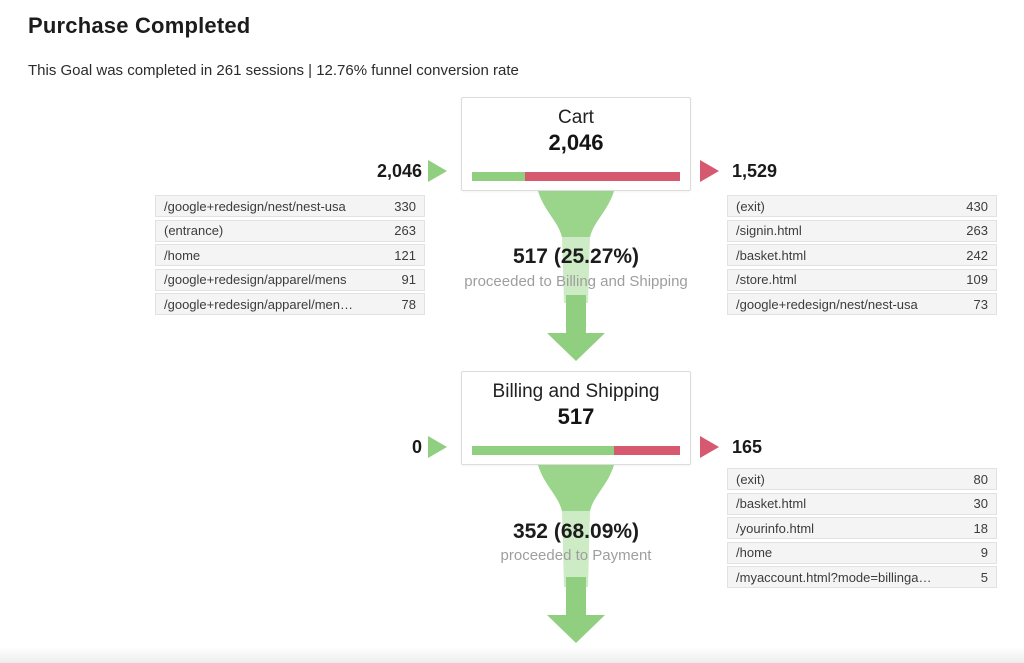  Describe the element at coordinates (775, 528) in the screenshot. I see `page-path: /yourinfo.html` at that location.